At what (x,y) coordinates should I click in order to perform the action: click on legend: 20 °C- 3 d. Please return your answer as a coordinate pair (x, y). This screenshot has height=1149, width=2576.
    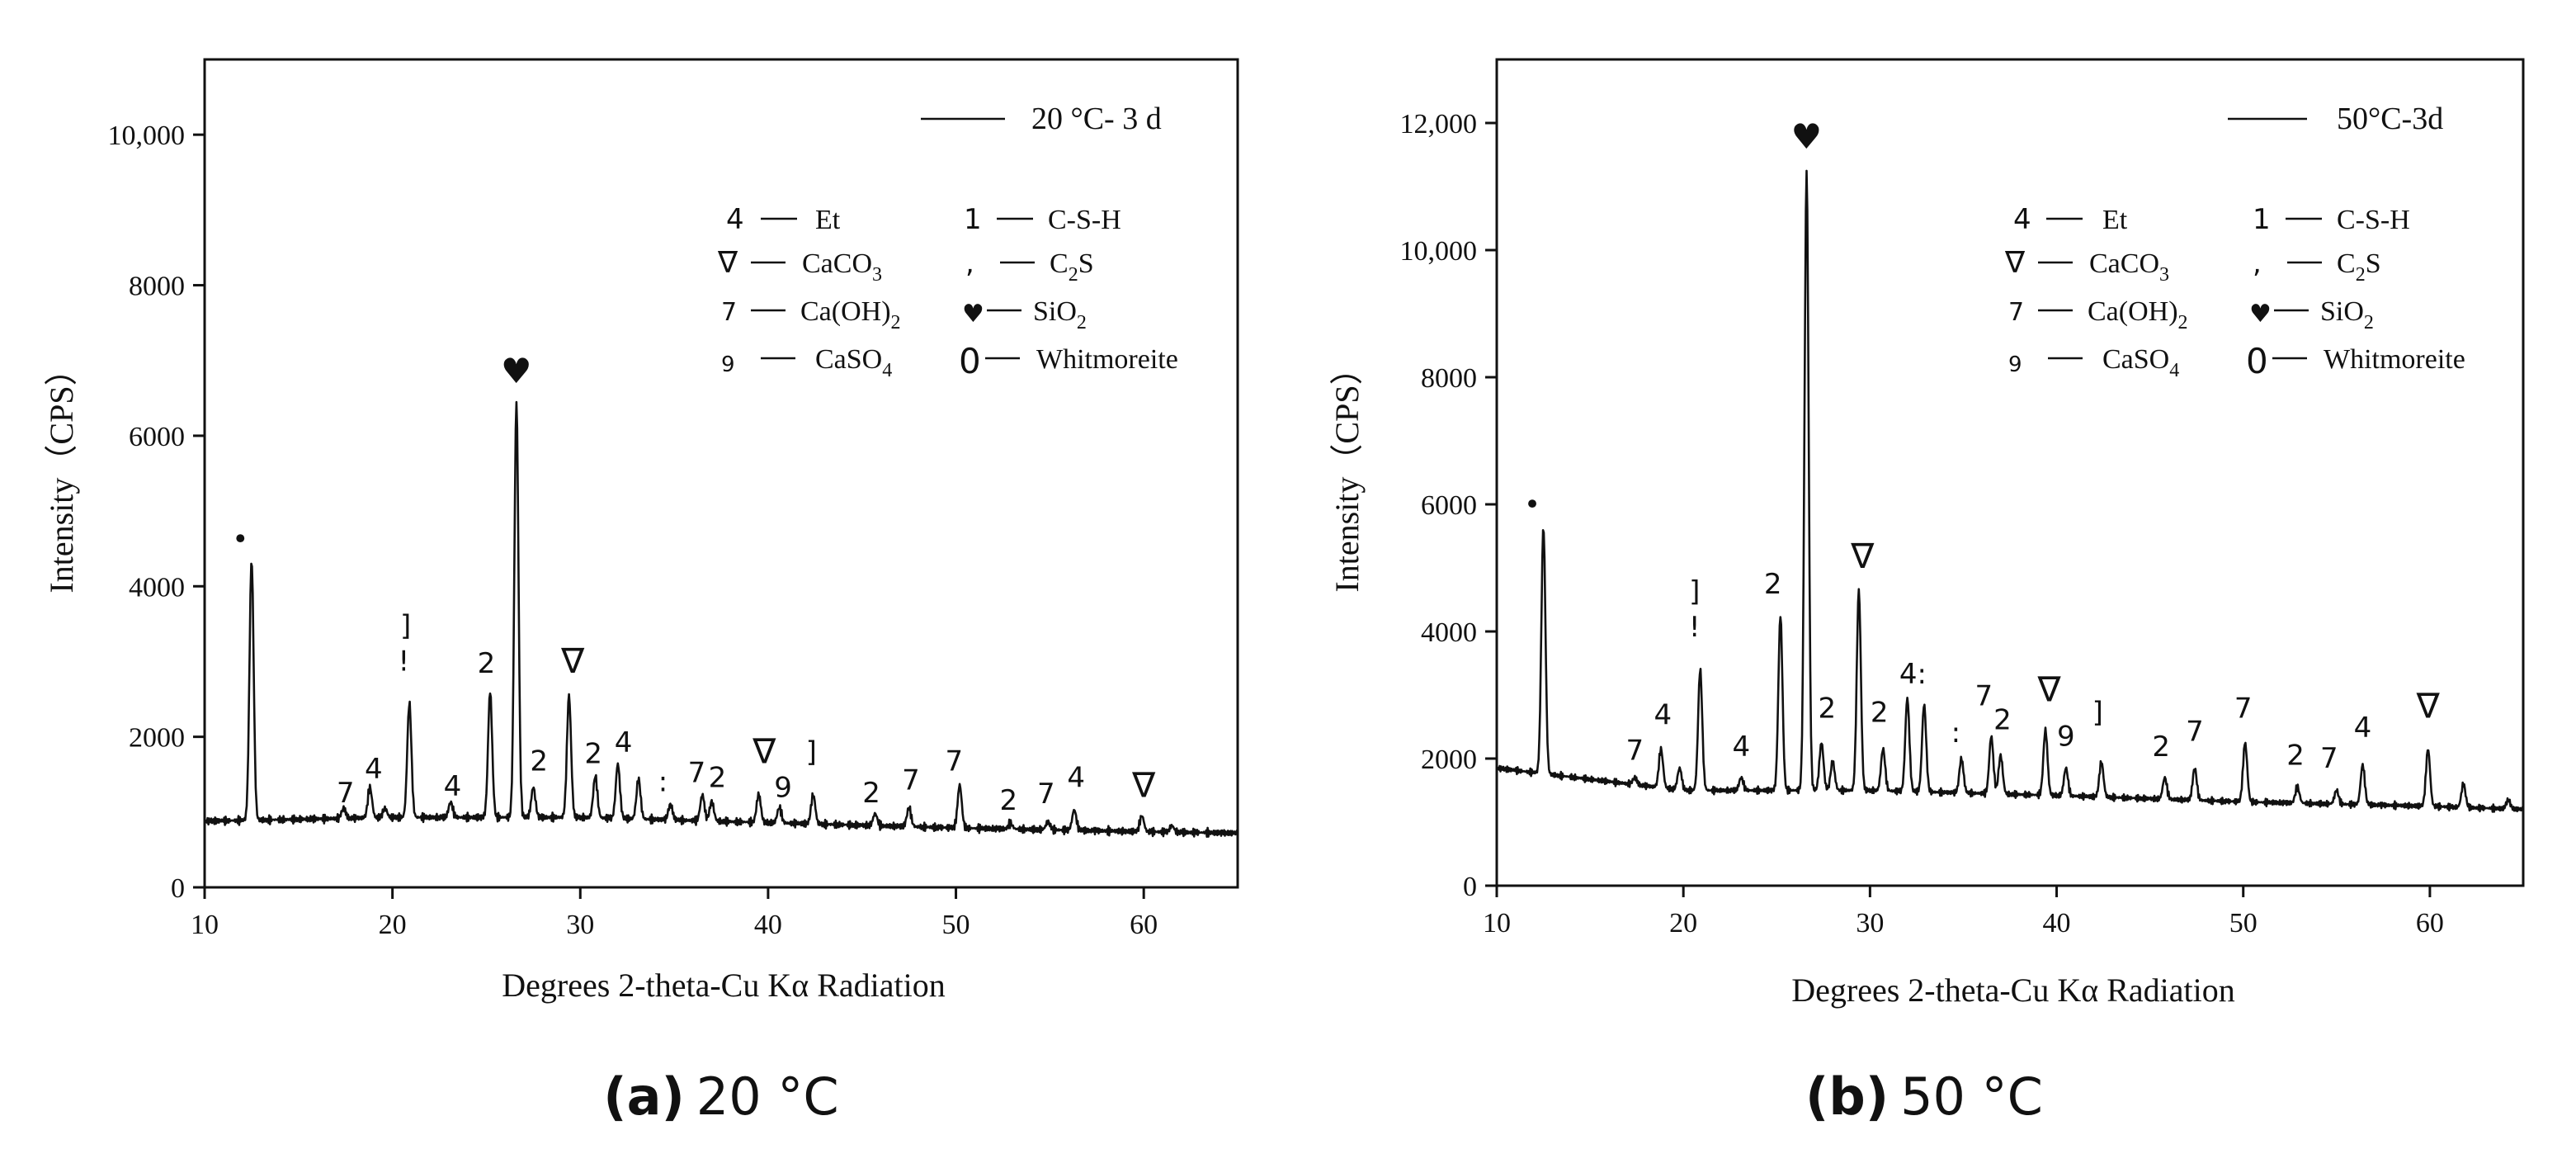
    Looking at the image, I should click on (1041, 119).